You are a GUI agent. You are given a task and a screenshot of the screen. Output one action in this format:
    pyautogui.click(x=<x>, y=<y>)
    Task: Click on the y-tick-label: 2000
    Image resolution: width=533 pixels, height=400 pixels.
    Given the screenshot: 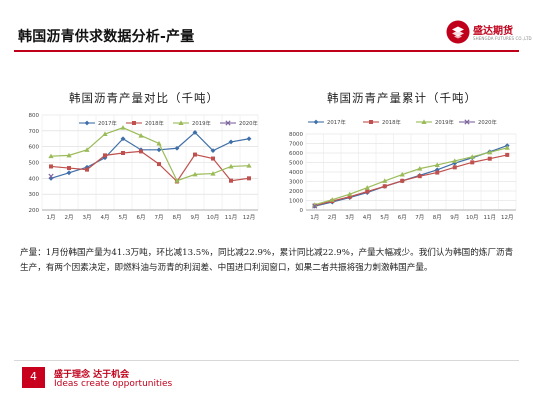 What is the action you would take?
    pyautogui.click(x=296, y=192)
    